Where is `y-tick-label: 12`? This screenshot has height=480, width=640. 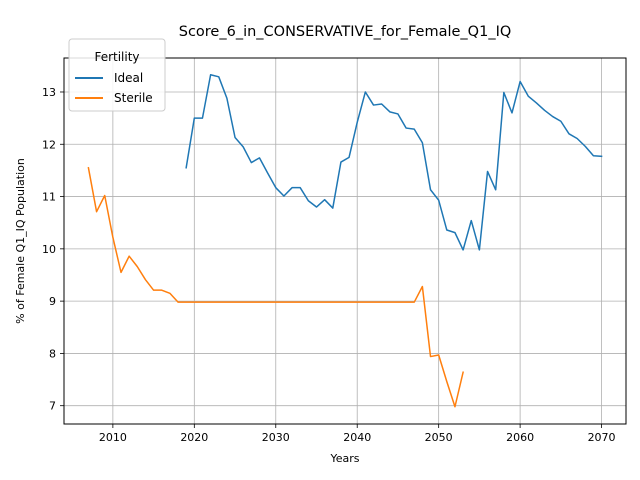
y-tick-label: 12 is located at coordinates (49, 144).